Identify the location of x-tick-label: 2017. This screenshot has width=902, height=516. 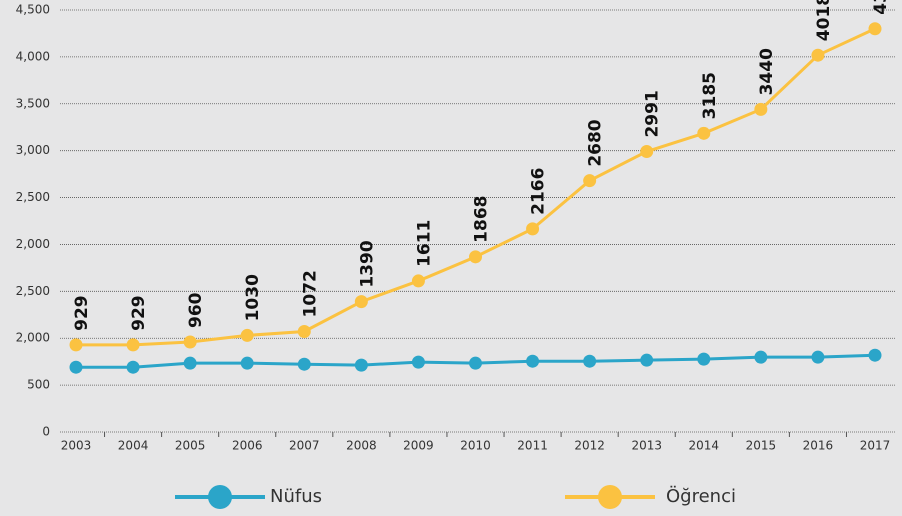
(875, 446).